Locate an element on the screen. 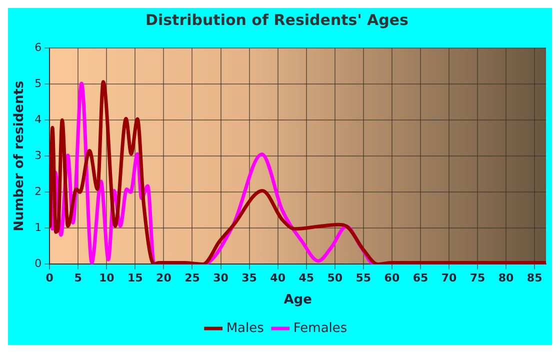  x-tick-label: 85 is located at coordinates (534, 278).